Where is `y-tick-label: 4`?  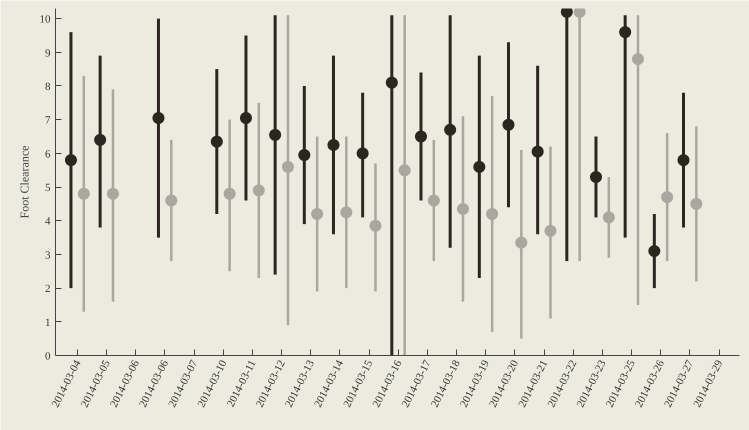 y-tick-label: 4 is located at coordinates (48, 222).